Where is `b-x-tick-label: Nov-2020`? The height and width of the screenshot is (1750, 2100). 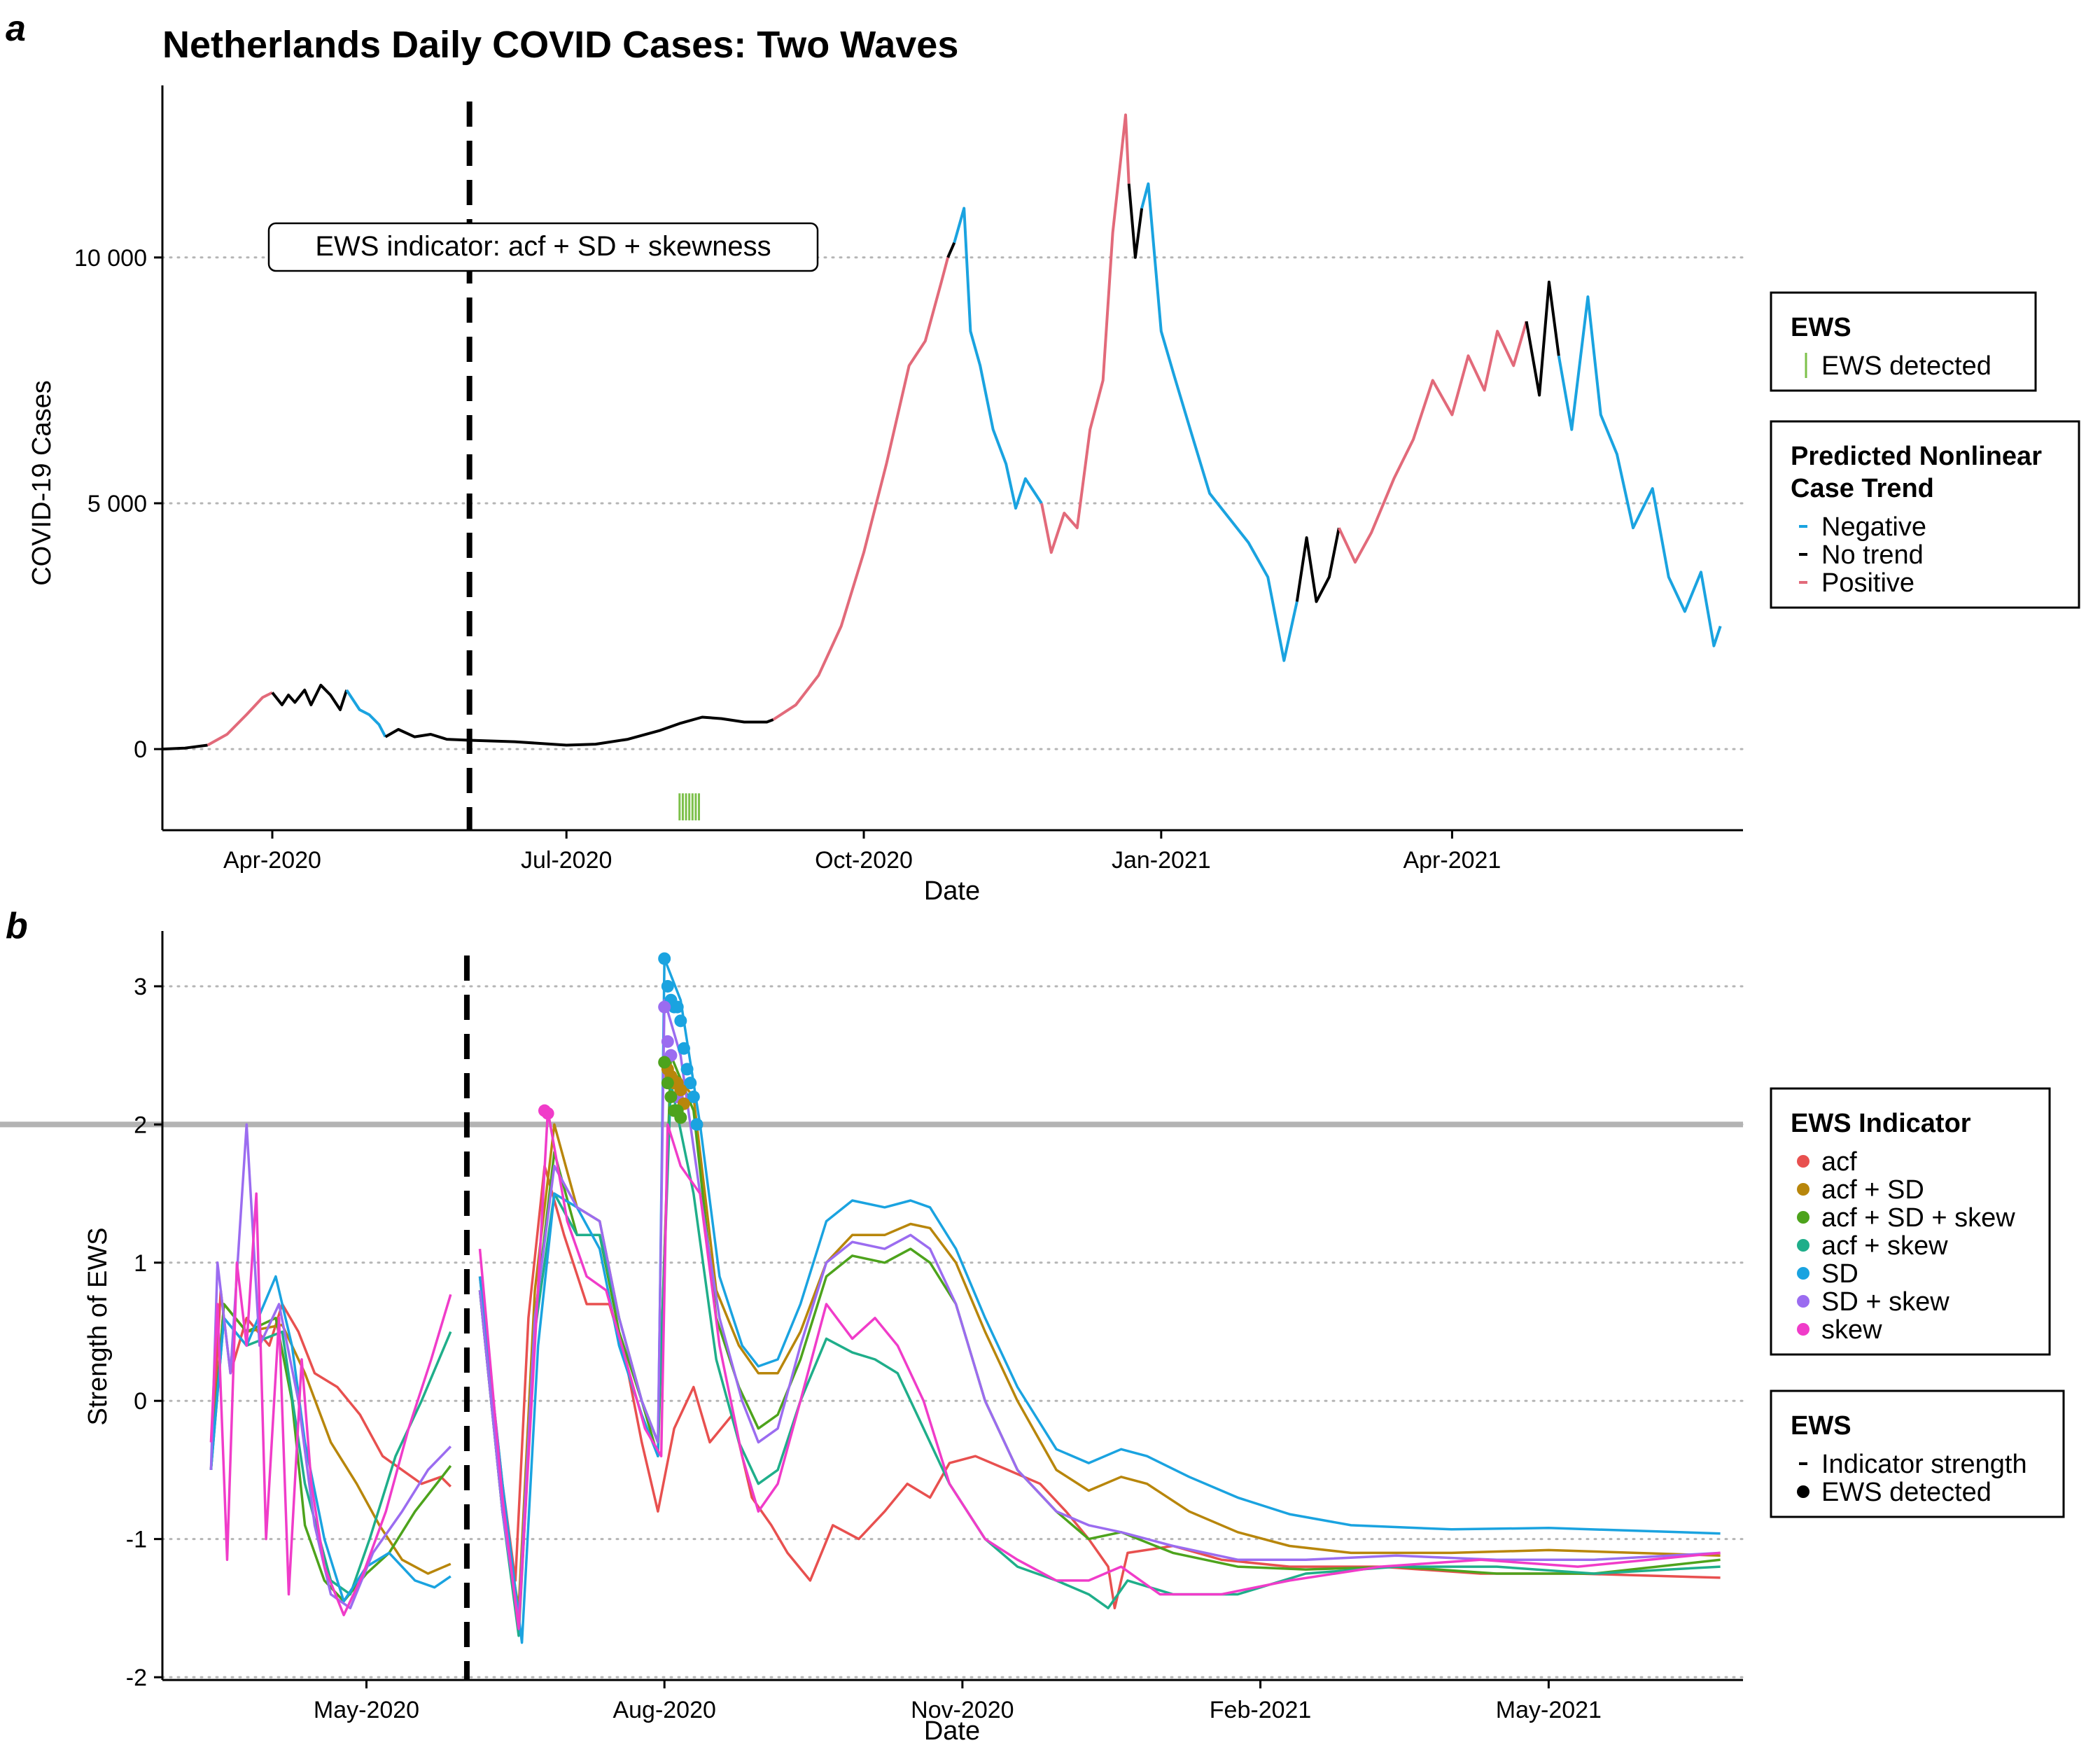
b-x-tick-label: Nov-2020 is located at coordinates (962, 1710).